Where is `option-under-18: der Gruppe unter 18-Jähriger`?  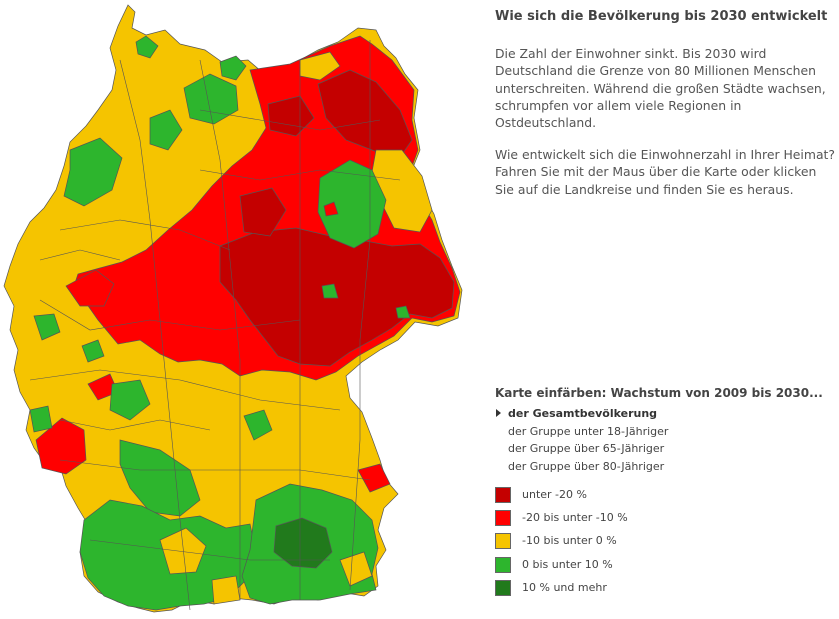
option-under-18: der Gruppe unter 18-Jähriger is located at coordinates (581, 432).